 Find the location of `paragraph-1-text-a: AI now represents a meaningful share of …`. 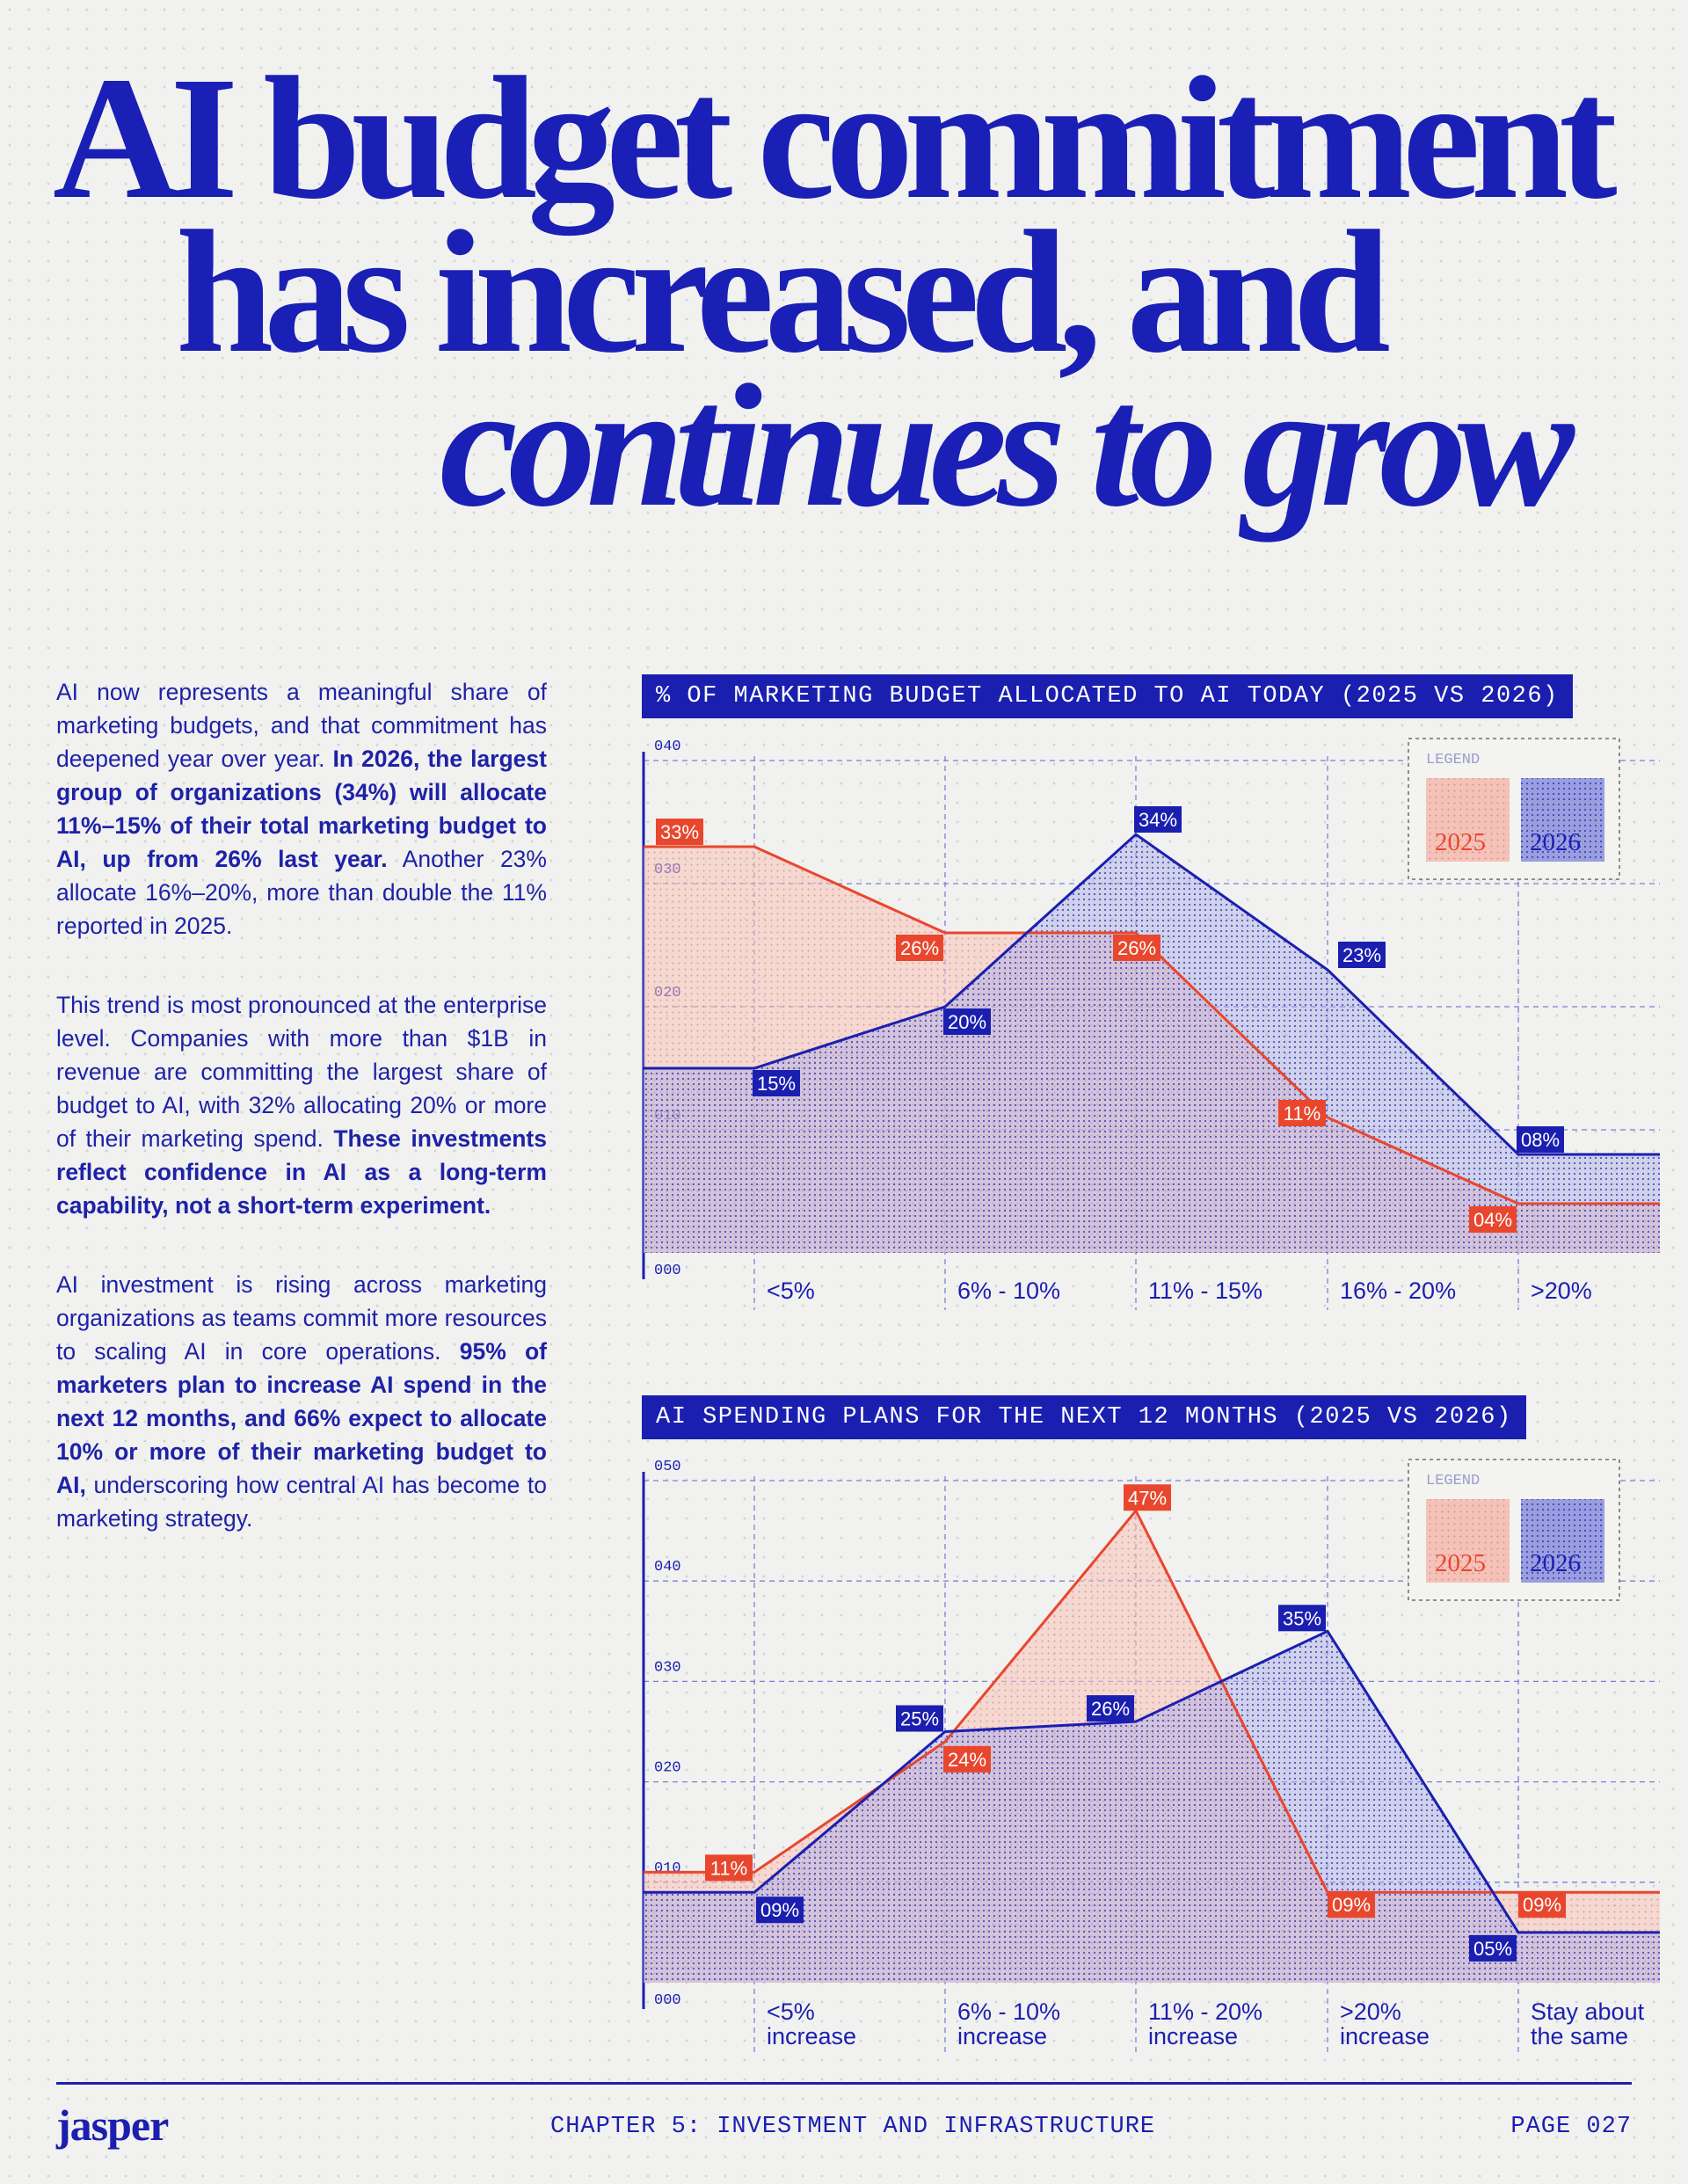

paragraph-1-text-a: AI now represents a meaningful share of … is located at coordinates (301, 725).